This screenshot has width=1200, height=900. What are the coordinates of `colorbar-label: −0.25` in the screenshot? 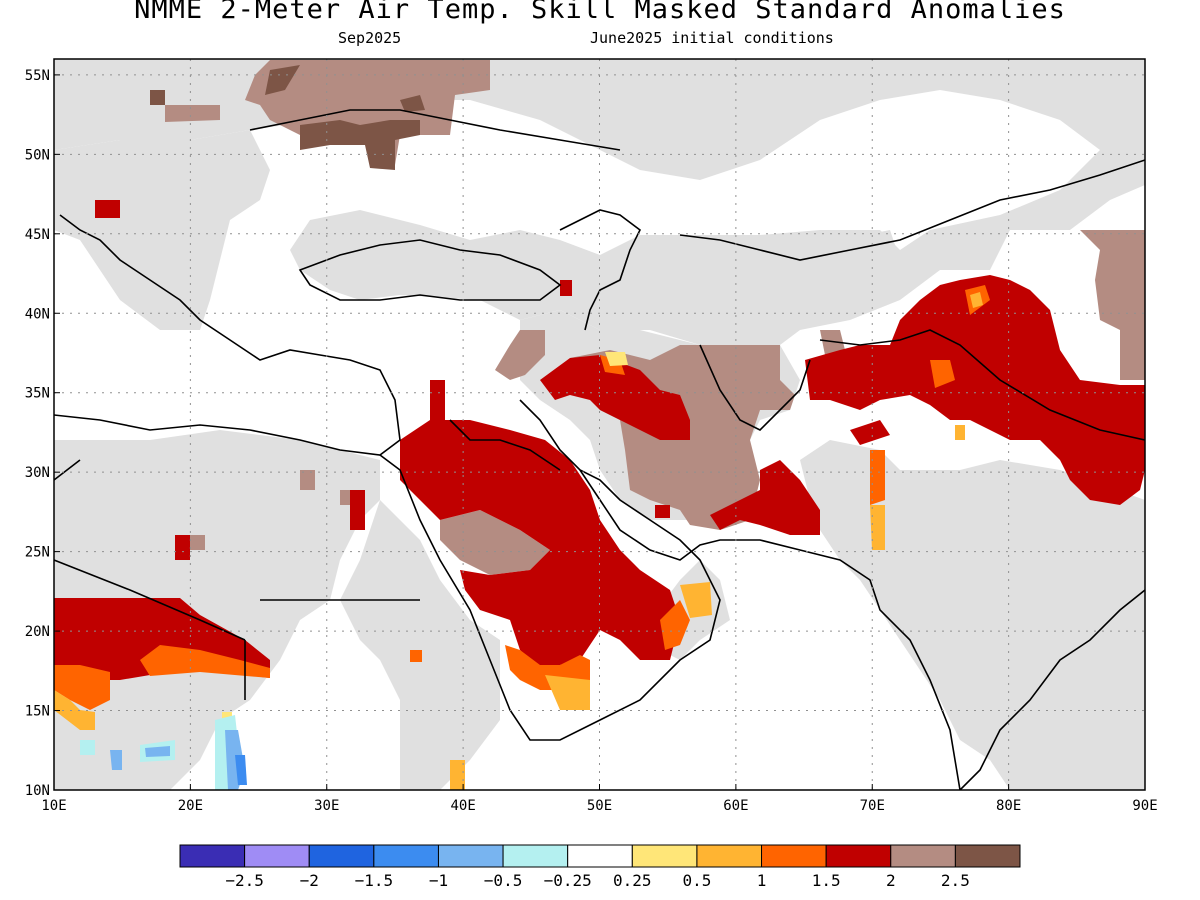 It's located at (568, 880).